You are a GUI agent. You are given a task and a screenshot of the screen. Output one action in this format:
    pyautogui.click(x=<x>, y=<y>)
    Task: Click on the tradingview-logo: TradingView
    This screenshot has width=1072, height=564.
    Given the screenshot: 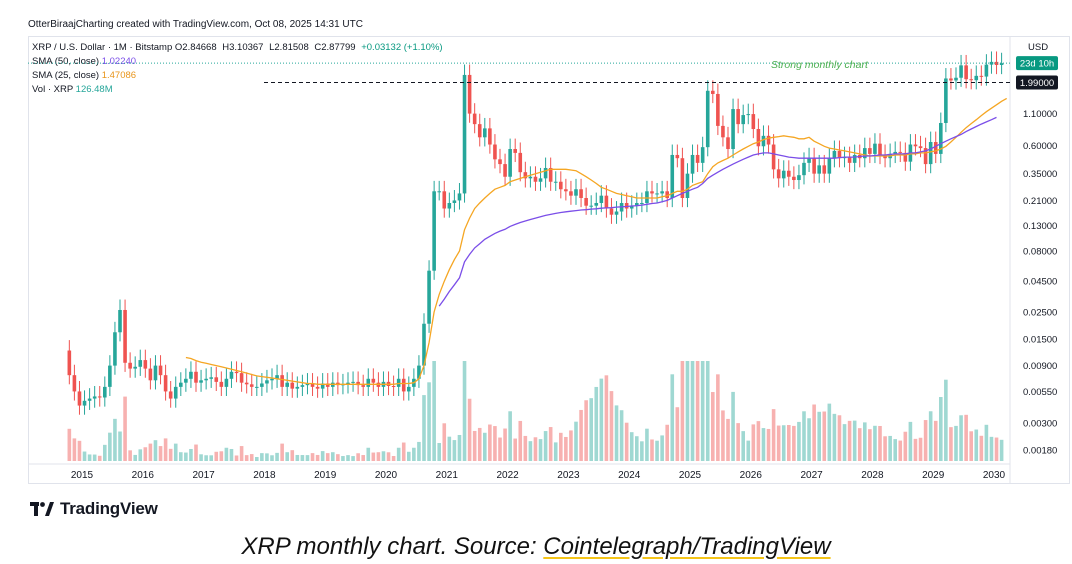 What is the action you would take?
    pyautogui.click(x=94, y=509)
    